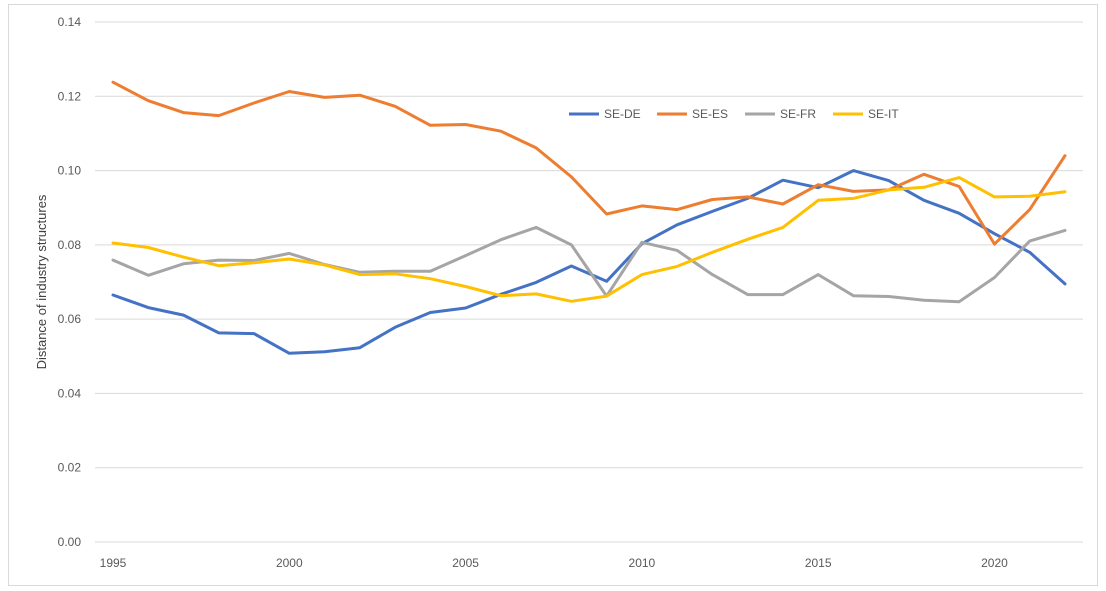 The height and width of the screenshot is (591, 1106). What do you see at coordinates (70, 282) in the screenshot?
I see `y-axis-tick-labels: 0.00 0.02 0.04 0.06 0.08 0.10 0.12 0.14` at bounding box center [70, 282].